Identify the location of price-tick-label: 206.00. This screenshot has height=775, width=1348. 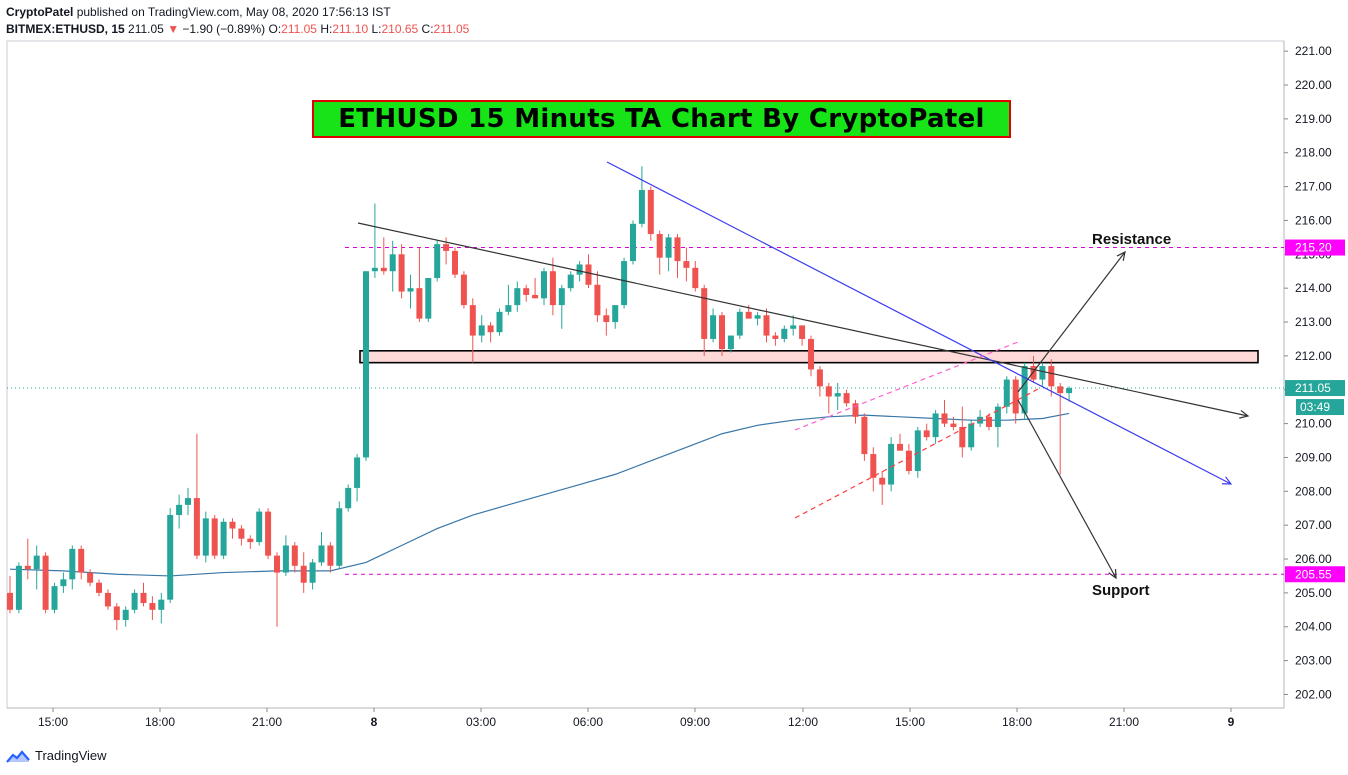
(1313, 559).